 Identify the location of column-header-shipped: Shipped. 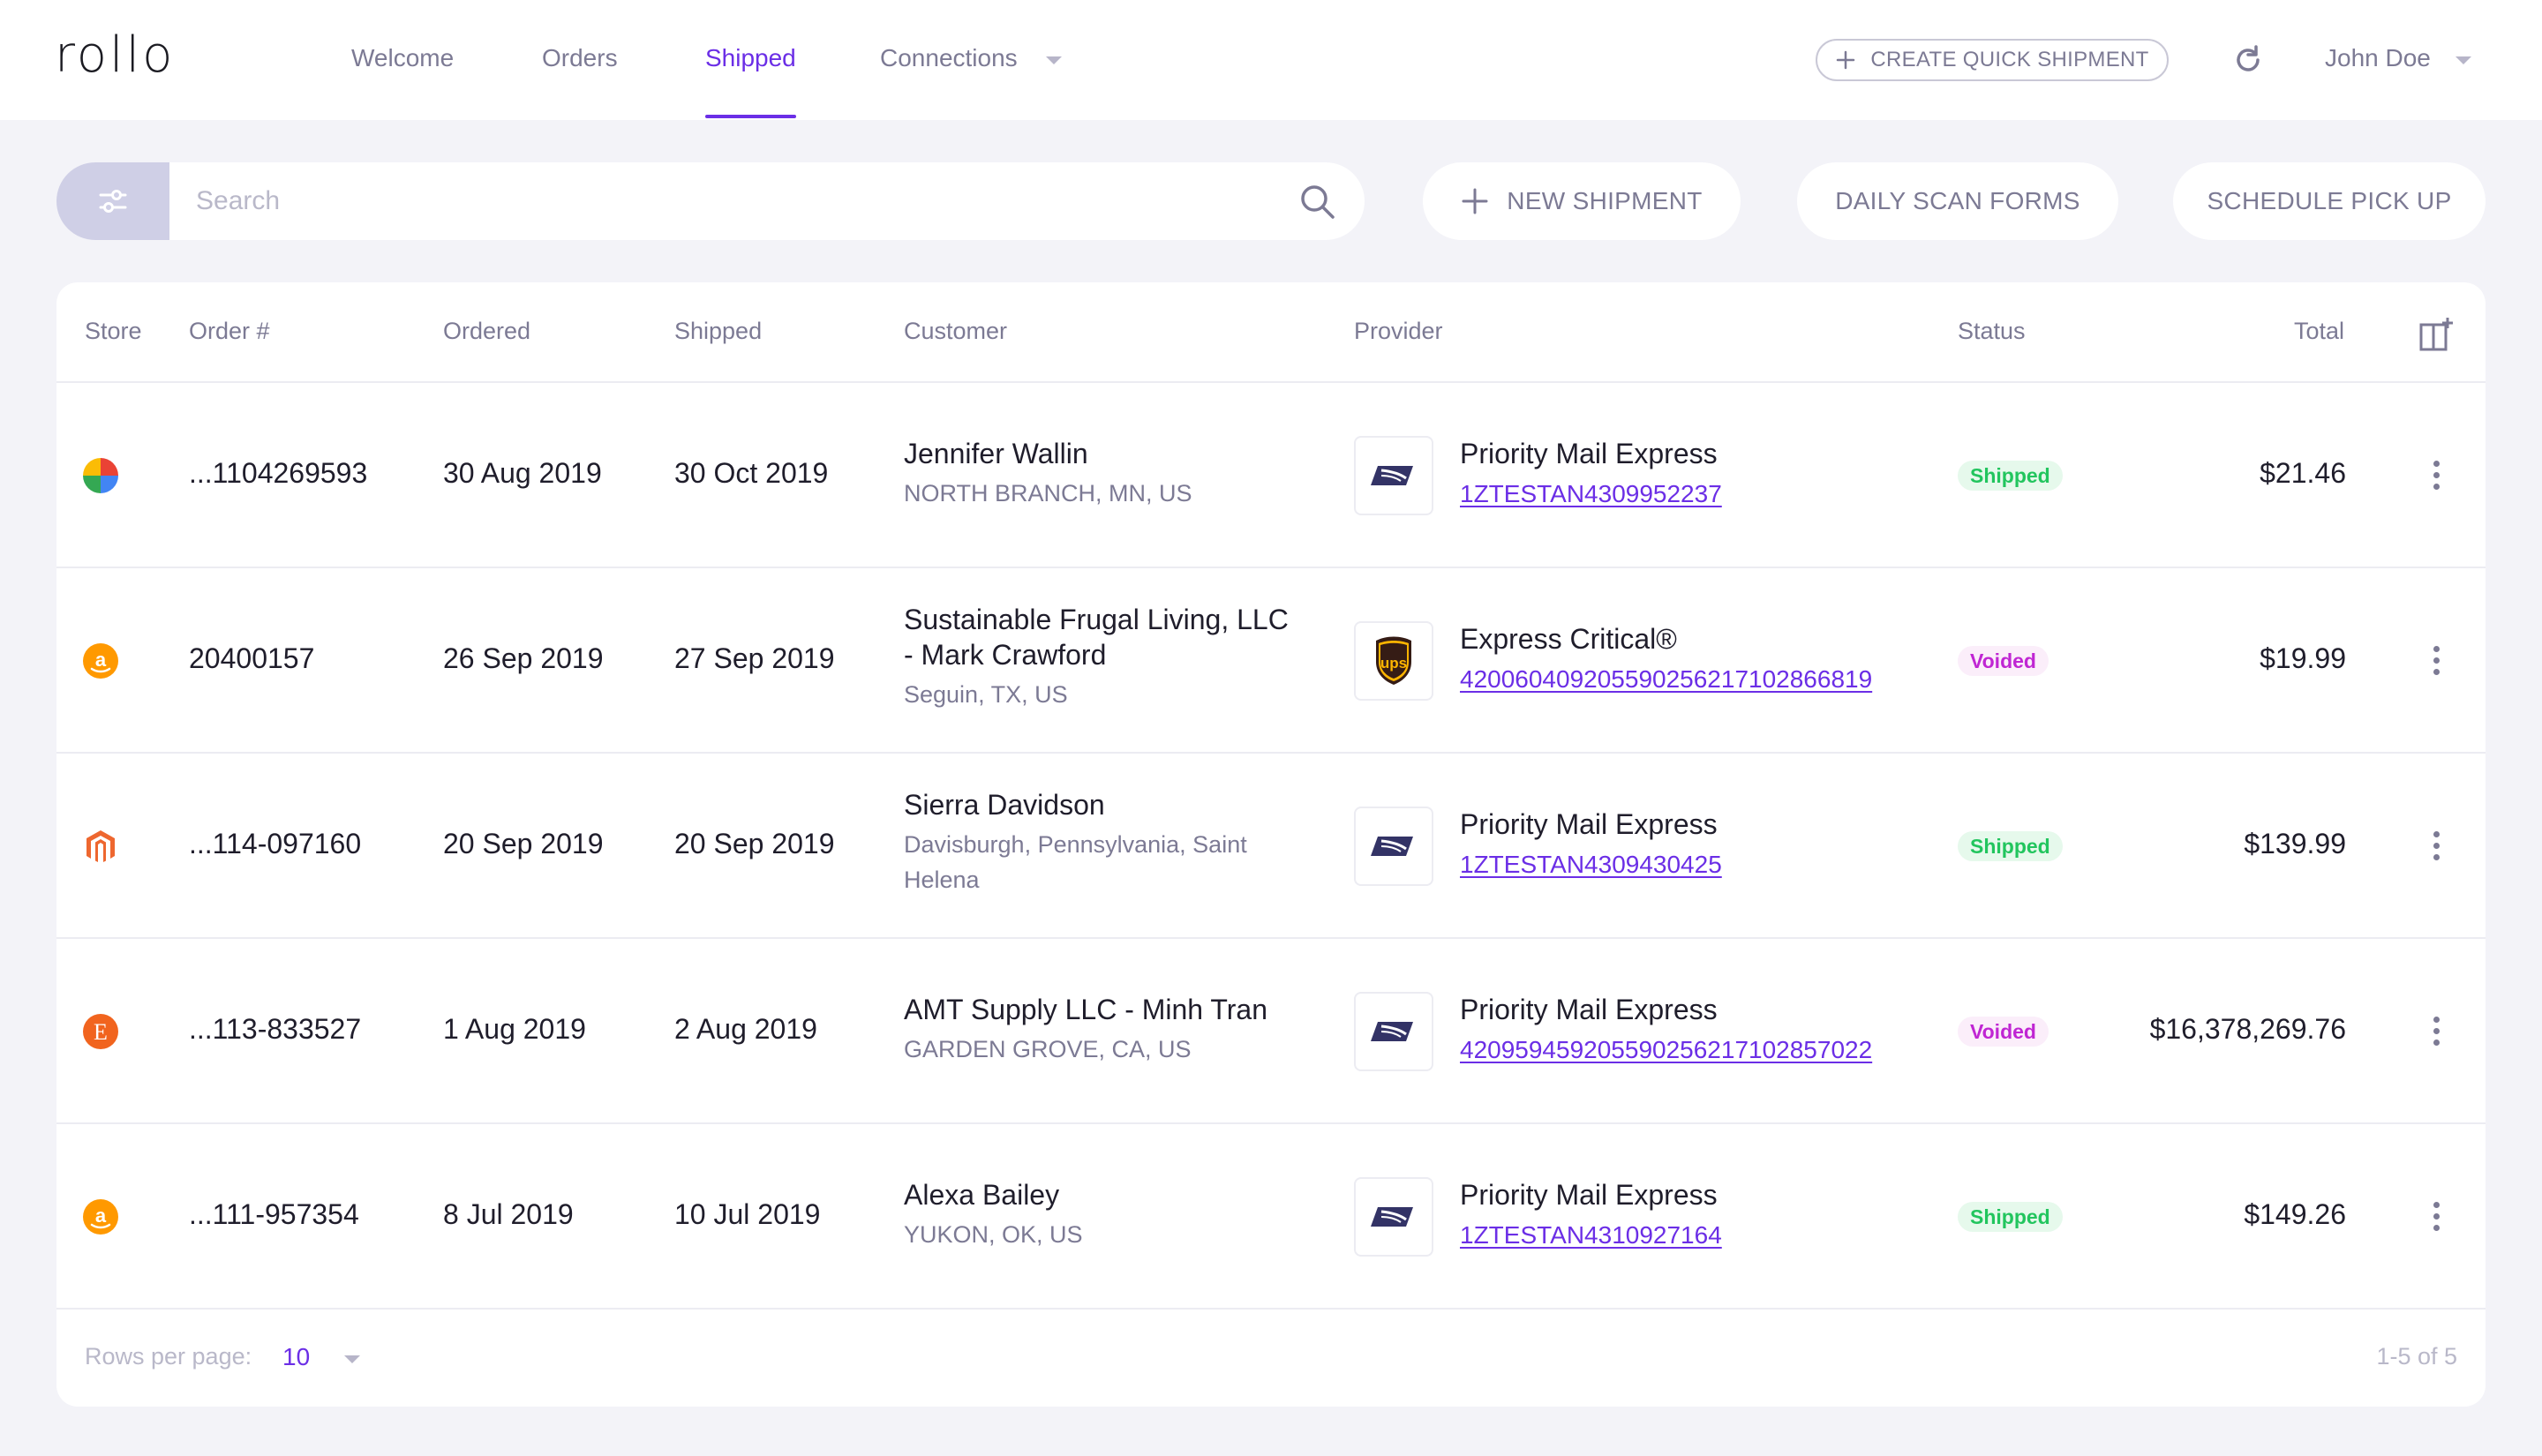
(718, 331).